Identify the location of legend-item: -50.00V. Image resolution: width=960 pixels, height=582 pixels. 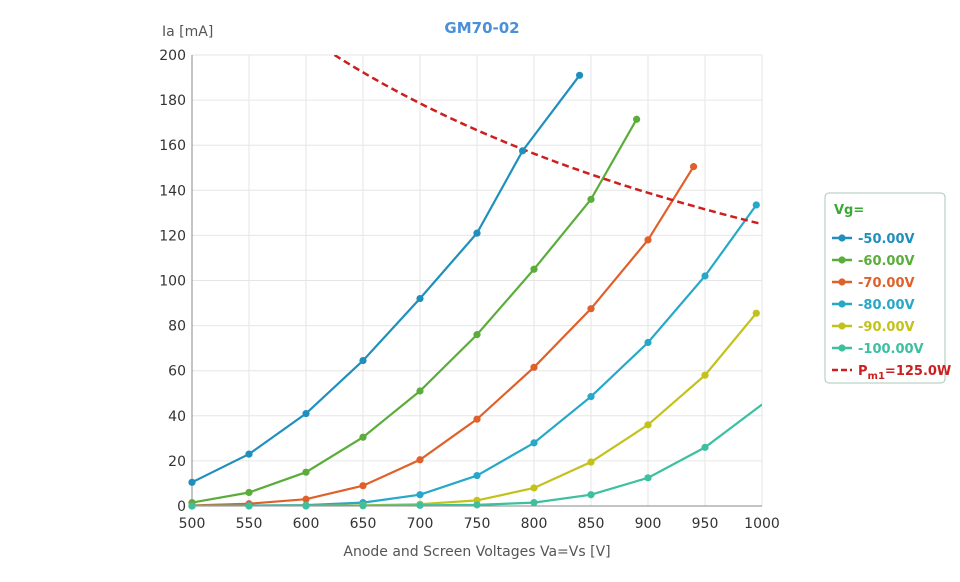
(873, 239).